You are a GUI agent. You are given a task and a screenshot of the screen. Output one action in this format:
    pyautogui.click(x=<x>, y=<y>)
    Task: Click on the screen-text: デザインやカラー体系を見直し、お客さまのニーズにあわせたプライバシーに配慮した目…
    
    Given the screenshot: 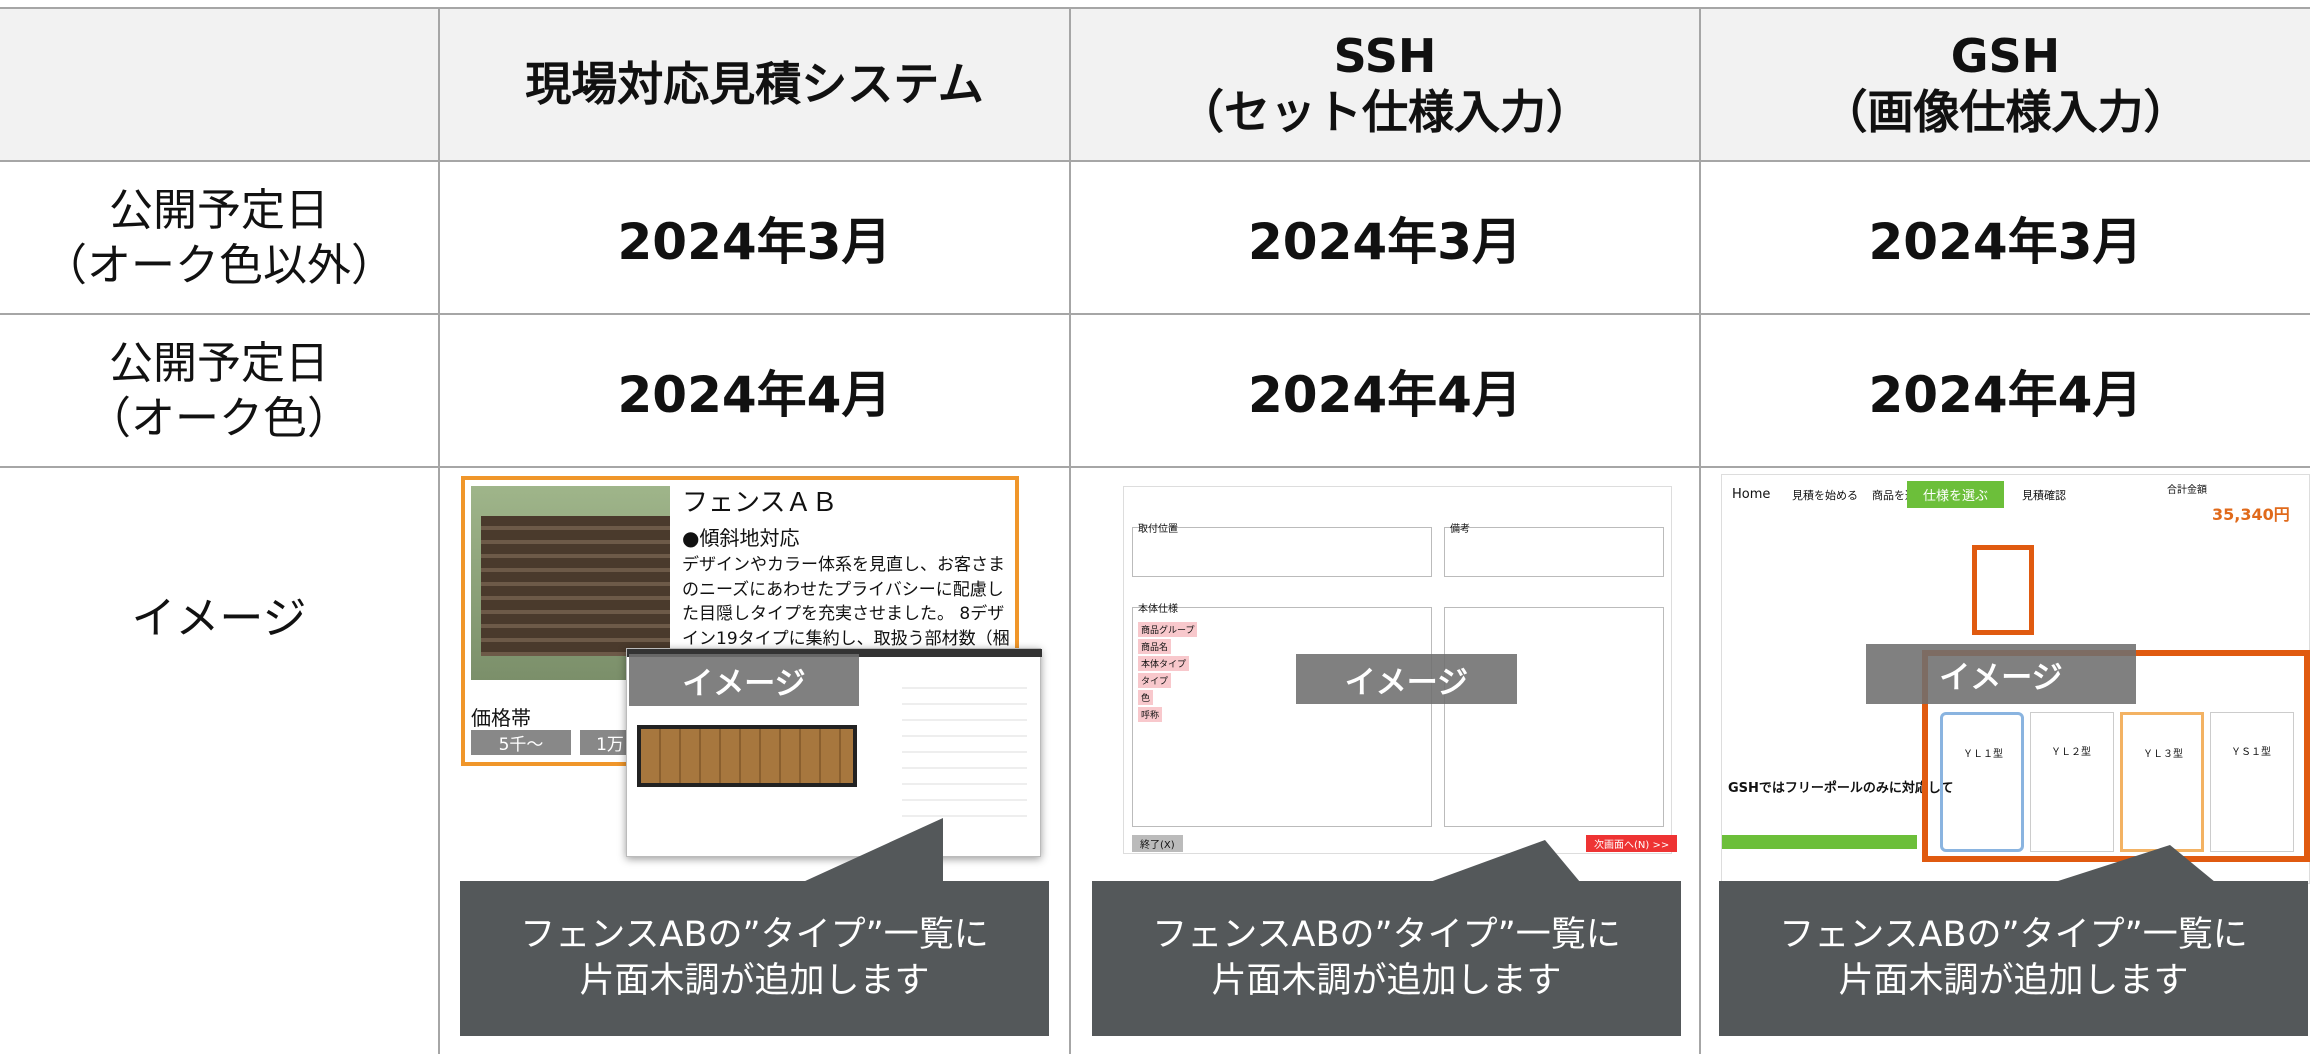 What is the action you would take?
    pyautogui.click(x=846, y=602)
    